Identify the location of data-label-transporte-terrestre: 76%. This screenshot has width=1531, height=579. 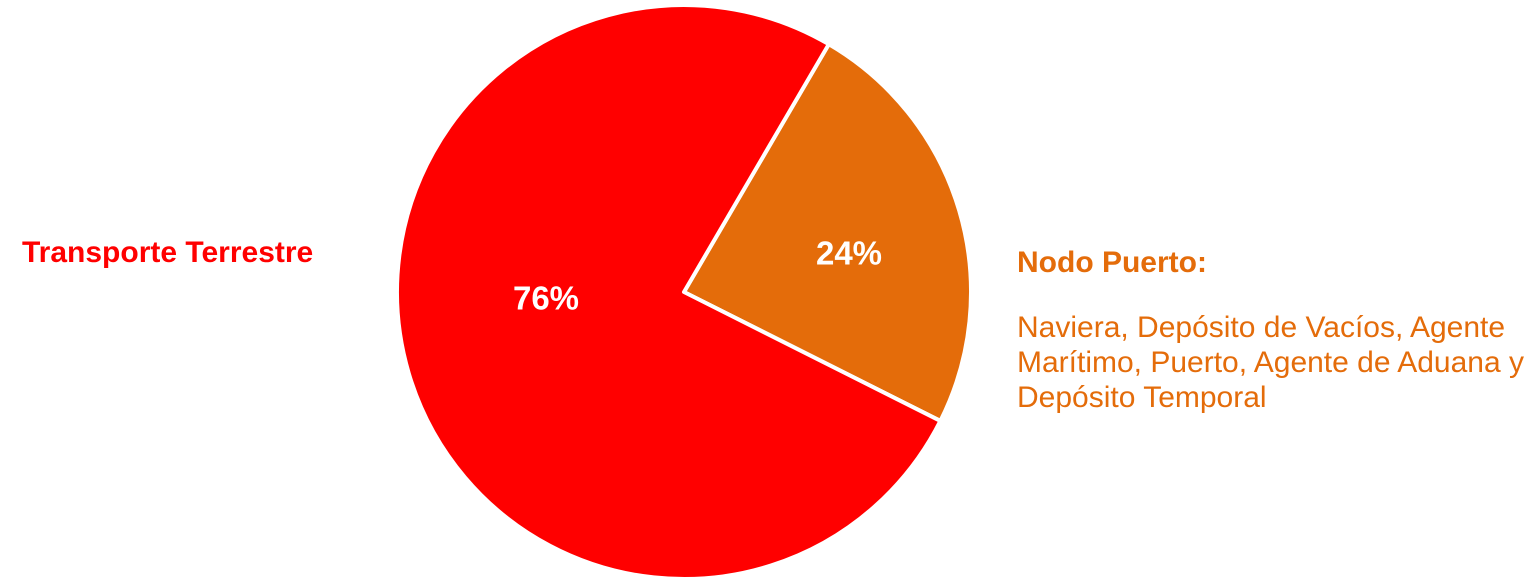
(546, 298).